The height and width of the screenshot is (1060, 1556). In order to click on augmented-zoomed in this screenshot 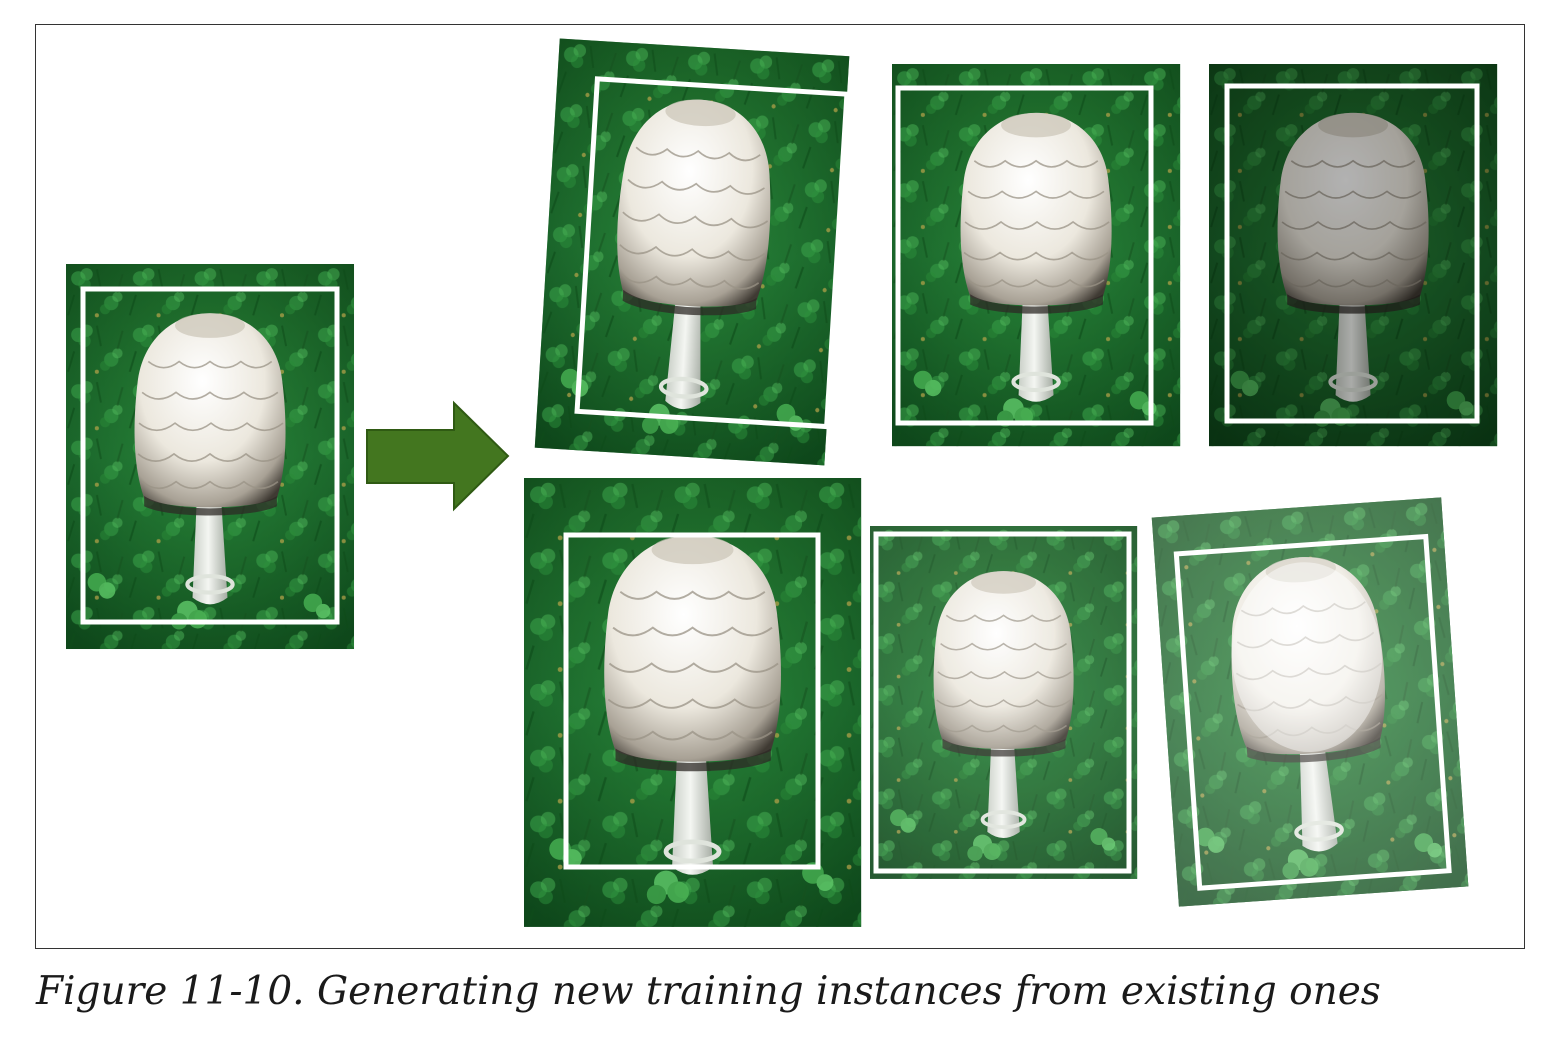, I will do `click(692, 702)`.